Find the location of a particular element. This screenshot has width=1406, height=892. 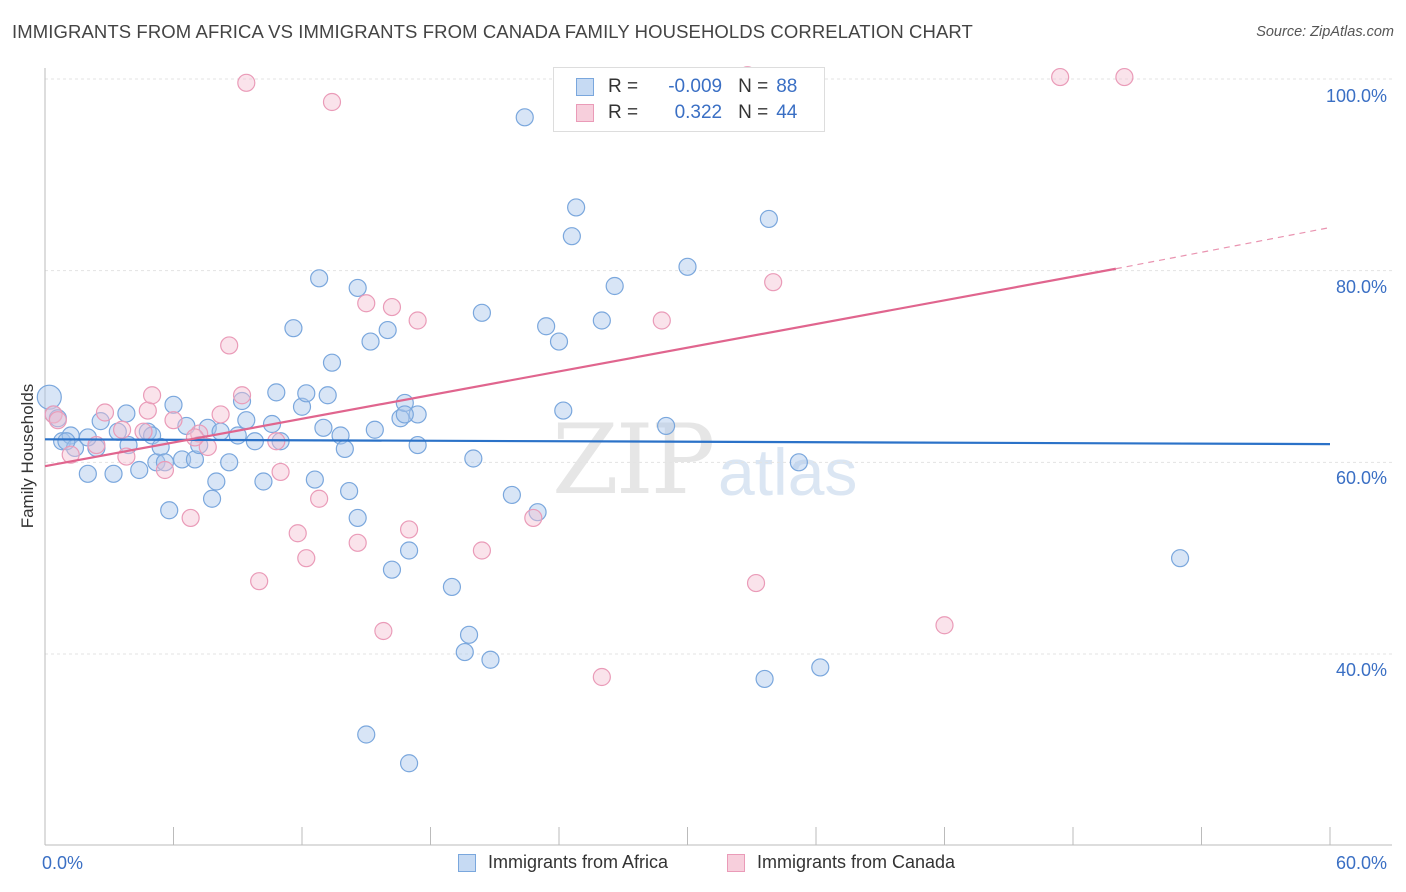

legend-canada-swatch is located at coordinates (736, 862).